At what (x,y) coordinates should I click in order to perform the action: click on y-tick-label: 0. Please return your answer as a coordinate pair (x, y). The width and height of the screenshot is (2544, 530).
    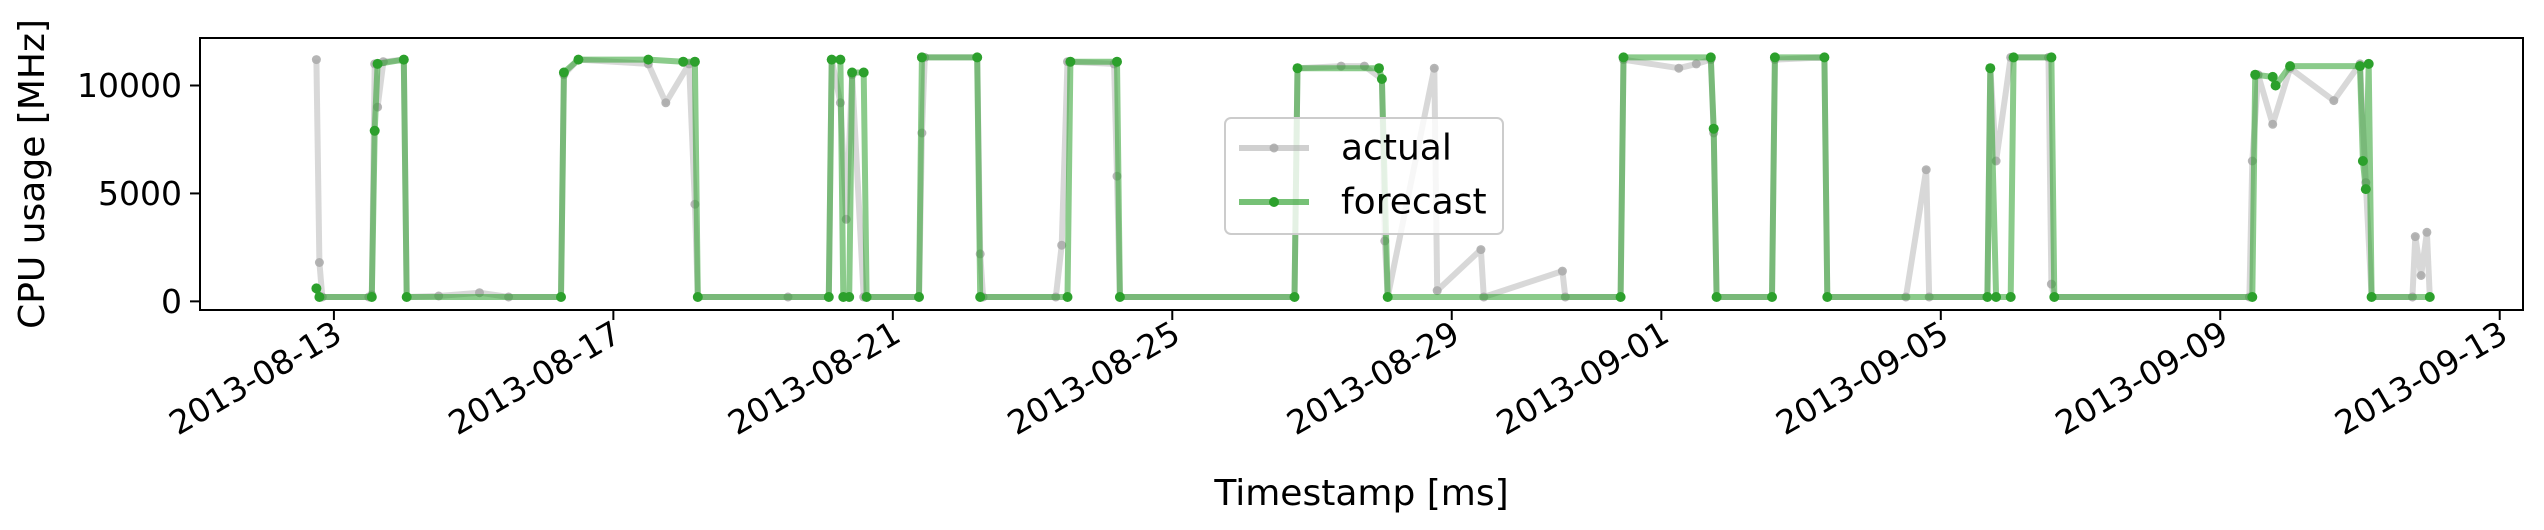
    Looking at the image, I should click on (171, 301).